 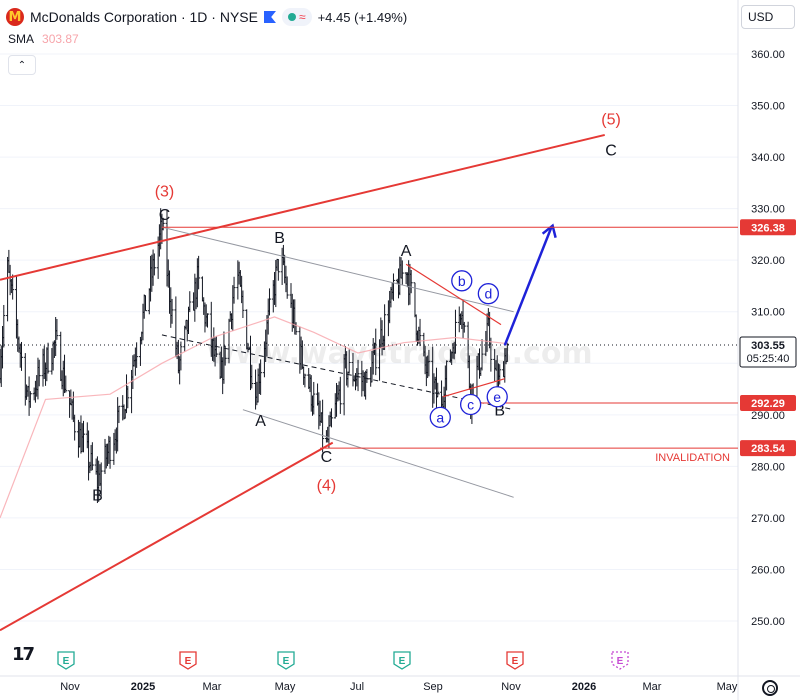 What do you see at coordinates (473, 388) in the screenshot?
I see `triangle-lower-line` at bounding box center [473, 388].